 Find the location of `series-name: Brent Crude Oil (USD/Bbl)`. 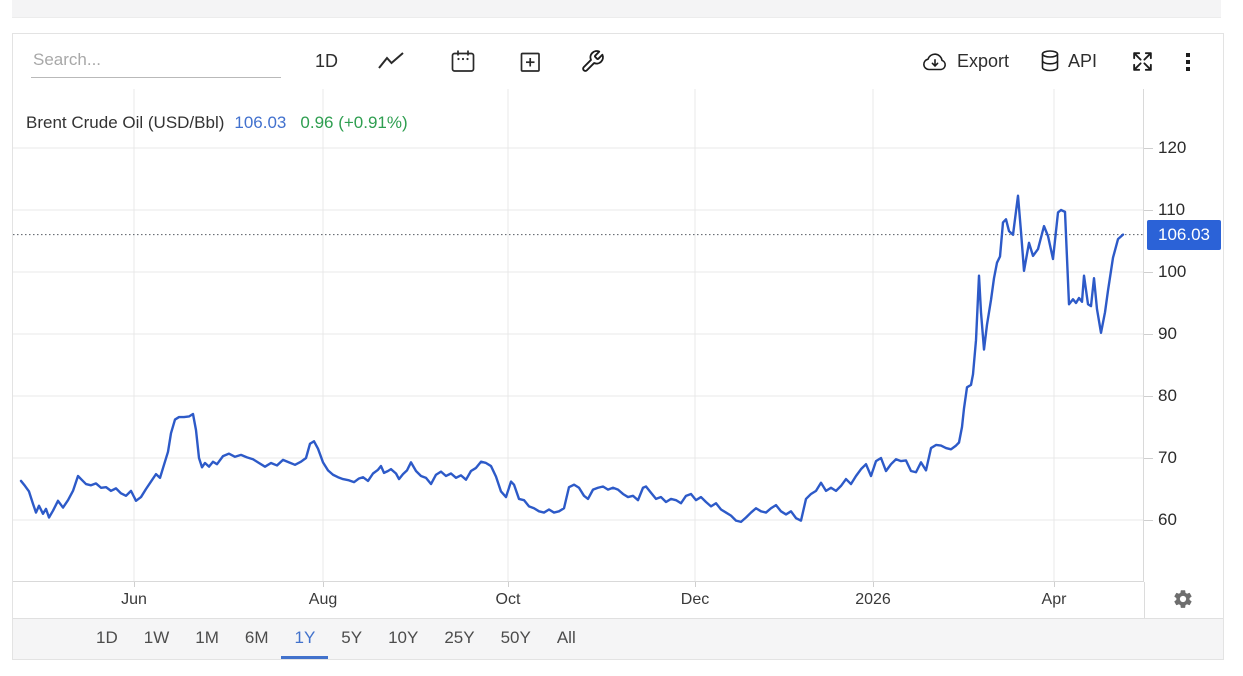

series-name: Brent Crude Oil (USD/Bbl) is located at coordinates (125, 122).